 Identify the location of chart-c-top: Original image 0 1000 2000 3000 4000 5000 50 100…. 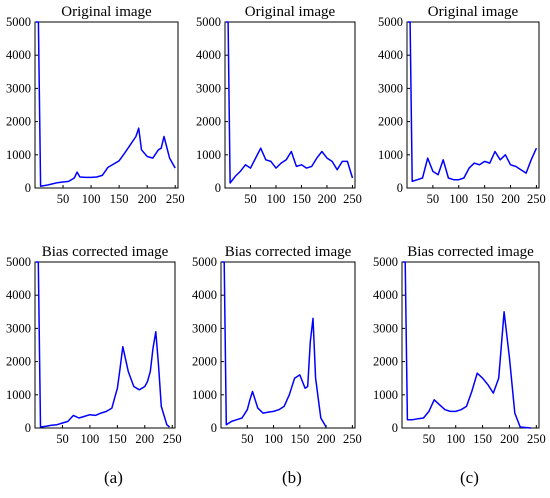
(462, 105).